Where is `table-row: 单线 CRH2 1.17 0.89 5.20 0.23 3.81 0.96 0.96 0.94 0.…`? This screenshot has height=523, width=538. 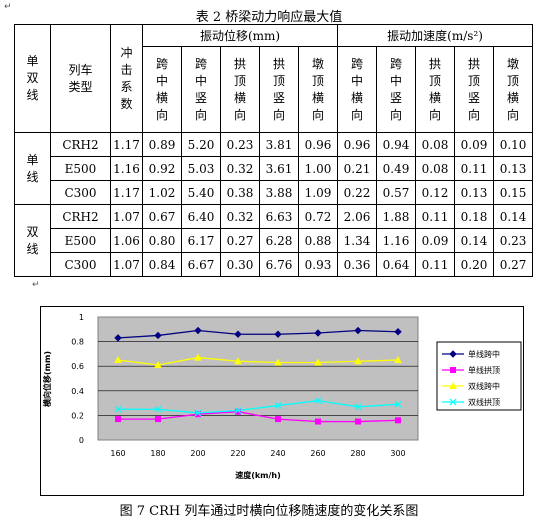
table-row: 单线 CRH2 1.17 0.89 5.20 0.23 3.81 0.96 0.96 0.94 0.… is located at coordinates (274, 168).